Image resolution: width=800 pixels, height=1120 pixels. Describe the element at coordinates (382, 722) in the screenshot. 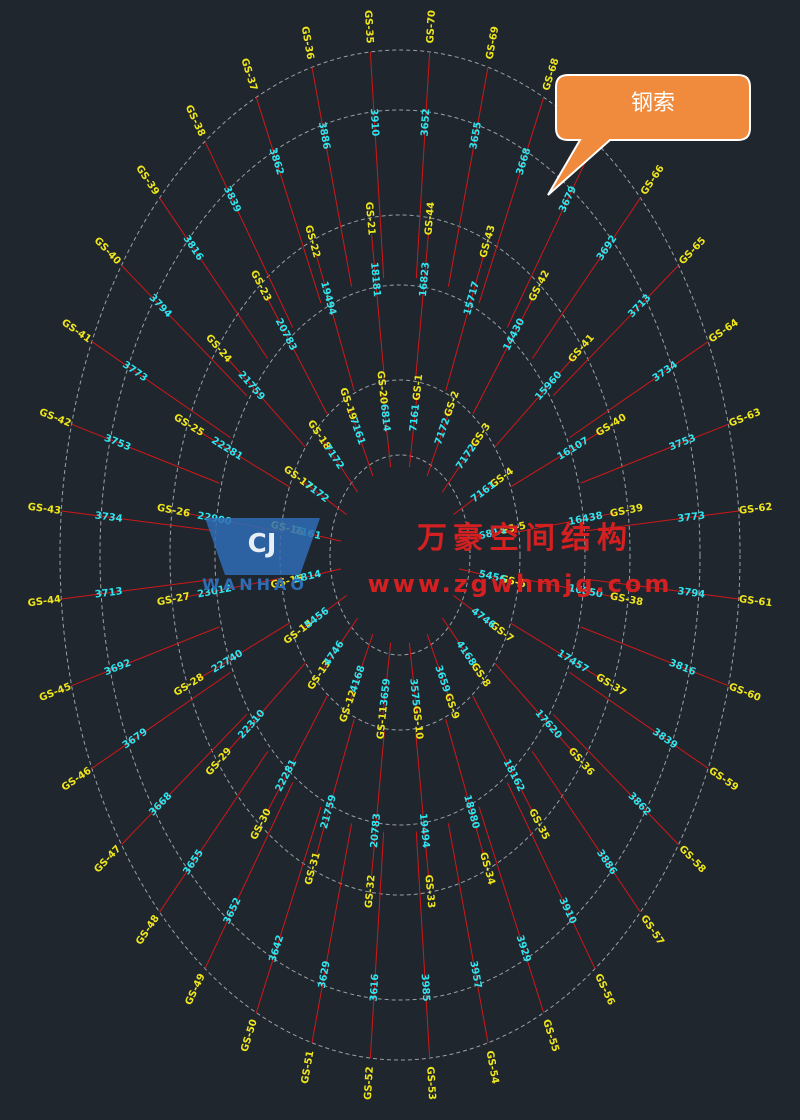

I see `cable-label: GS-11` at that location.